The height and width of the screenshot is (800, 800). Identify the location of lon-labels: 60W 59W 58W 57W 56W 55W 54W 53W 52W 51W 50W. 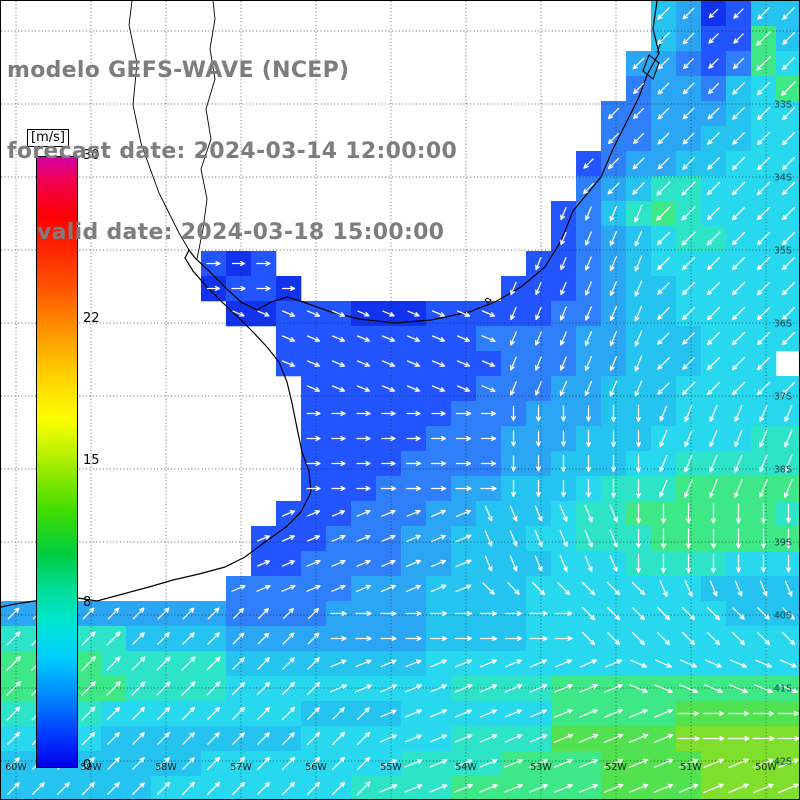
(391, 767).